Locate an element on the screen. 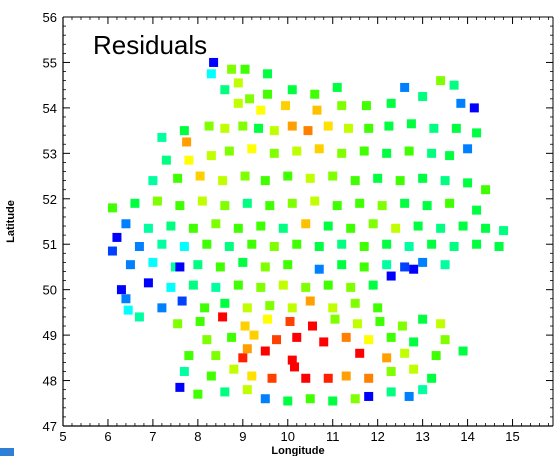 This screenshot has height=456, width=556. y-tick-label: 55 is located at coordinates (50, 62).